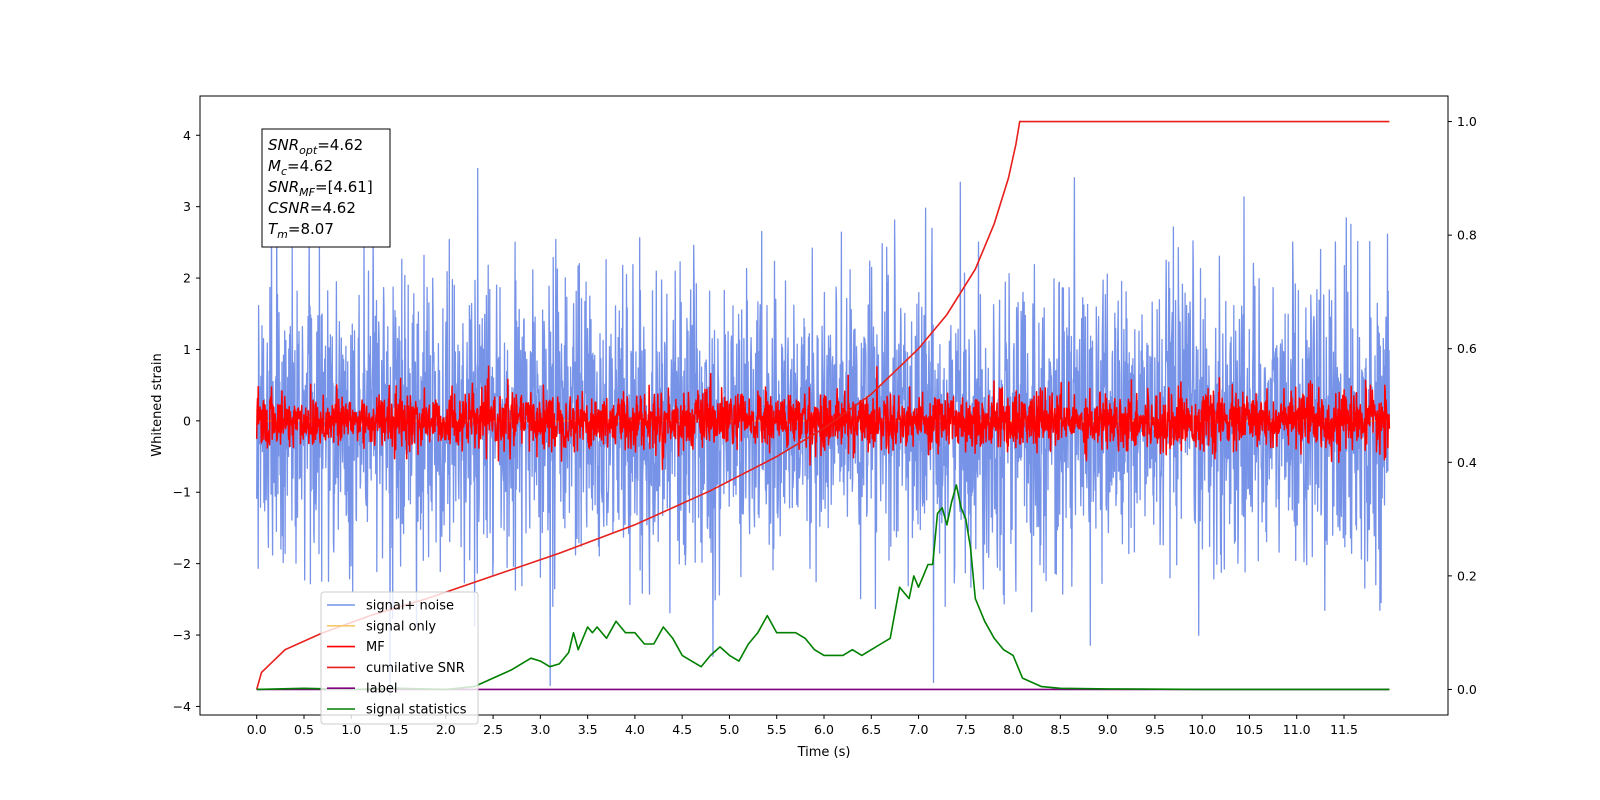 The height and width of the screenshot is (800, 1600). What do you see at coordinates (493, 729) in the screenshot?
I see `x-tick-label: 2.5` at bounding box center [493, 729].